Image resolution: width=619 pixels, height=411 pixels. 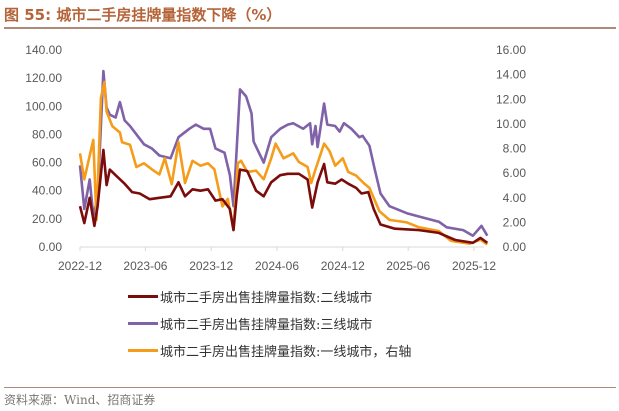 What do you see at coordinates (515, 173) in the screenshot?
I see `right-y-tick-label: 6.00` at bounding box center [515, 173].